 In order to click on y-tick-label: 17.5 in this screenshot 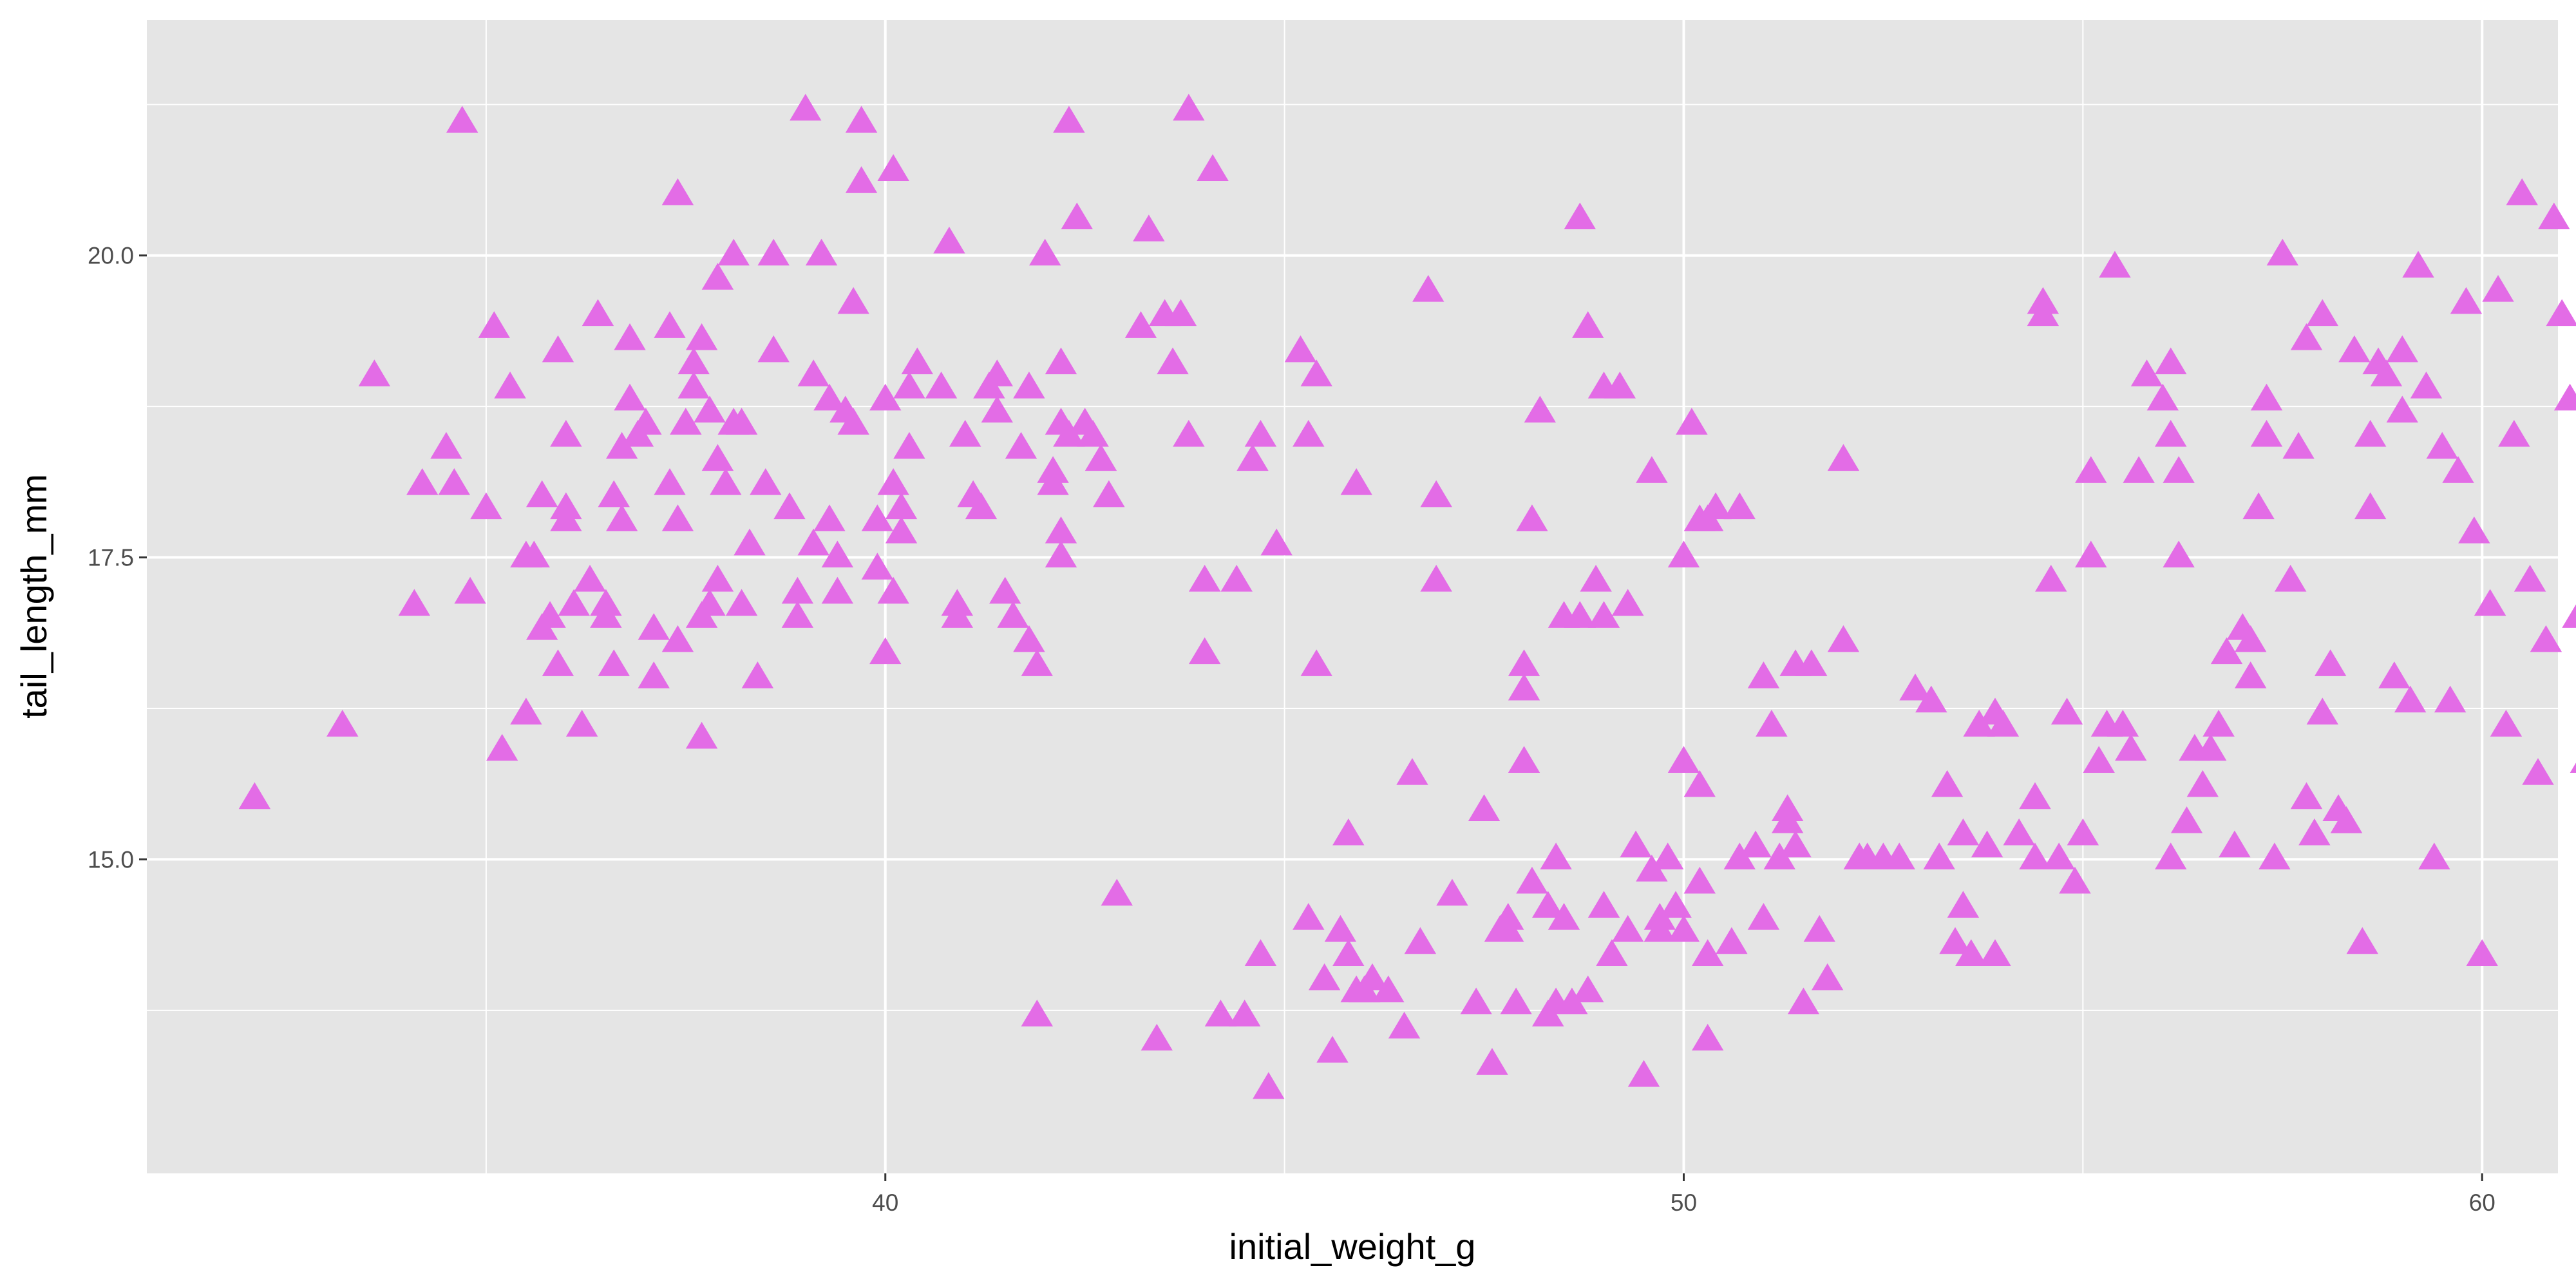, I will do `click(111, 558)`.